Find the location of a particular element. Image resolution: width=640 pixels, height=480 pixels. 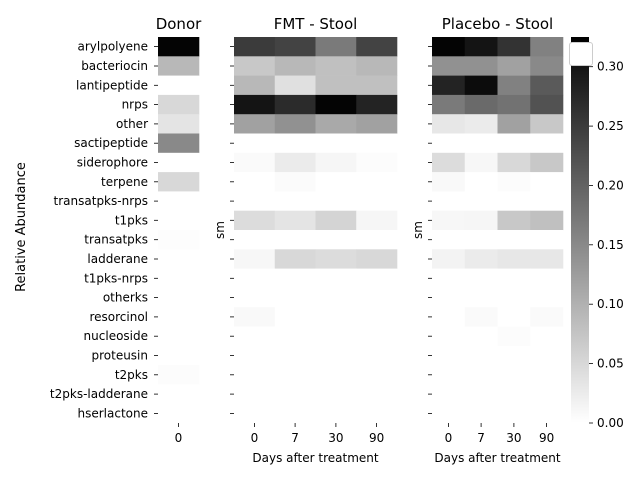

y-tick-label: otherks is located at coordinates (125, 298).